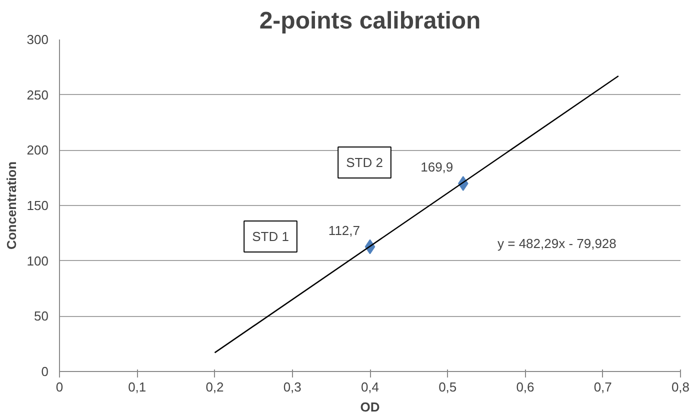  I want to click on y-tick-label: 300, so click(37, 39).